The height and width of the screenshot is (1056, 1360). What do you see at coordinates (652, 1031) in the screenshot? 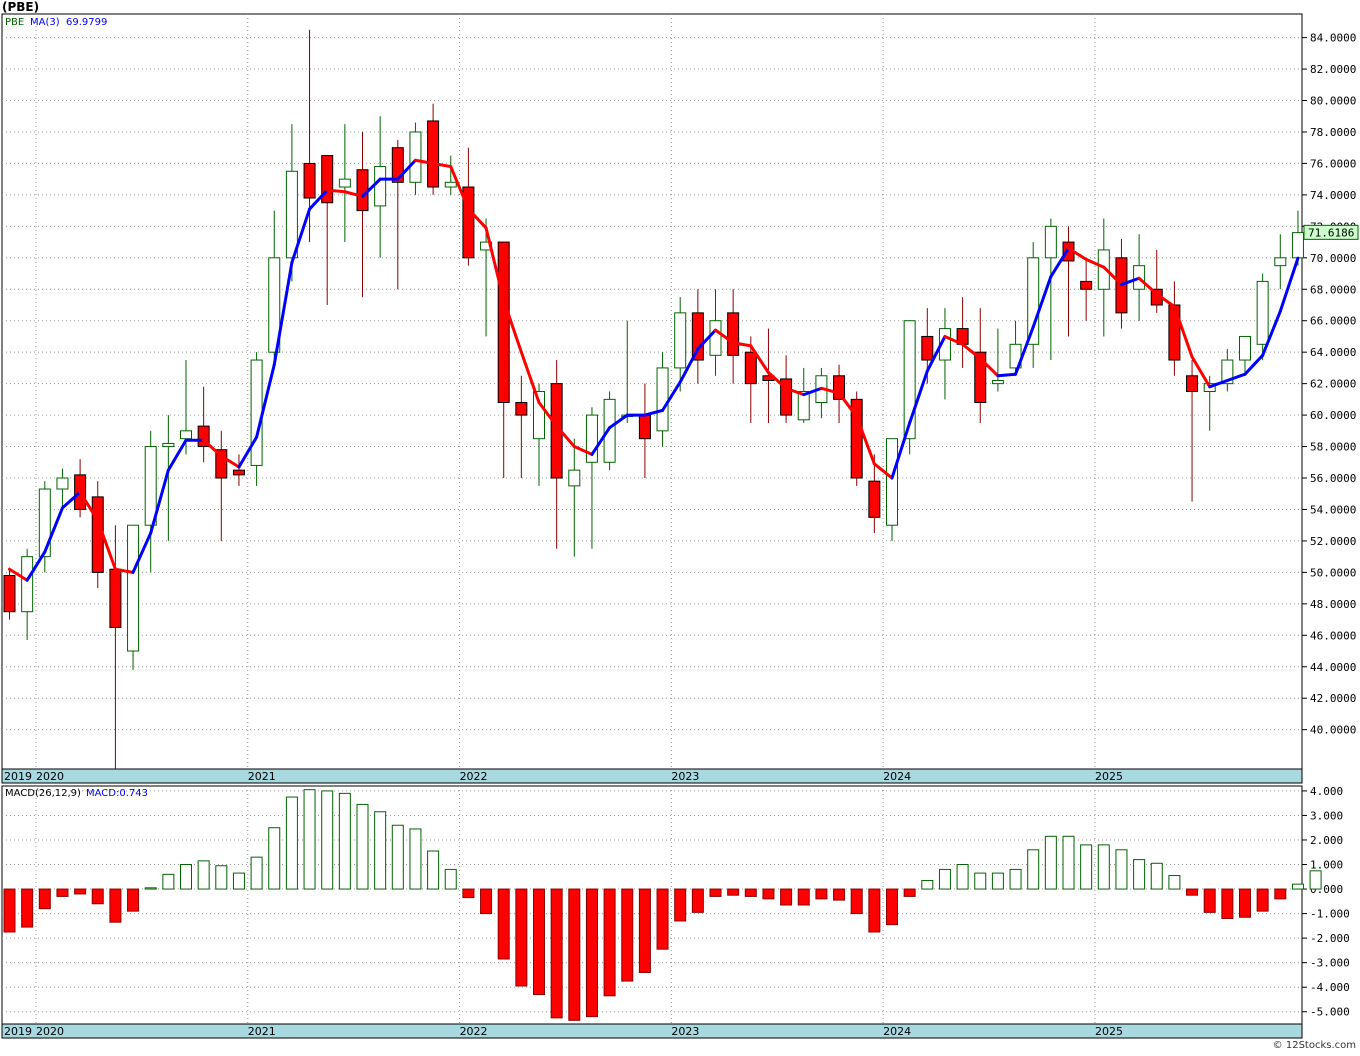
I see `macd-x-axis` at bounding box center [652, 1031].